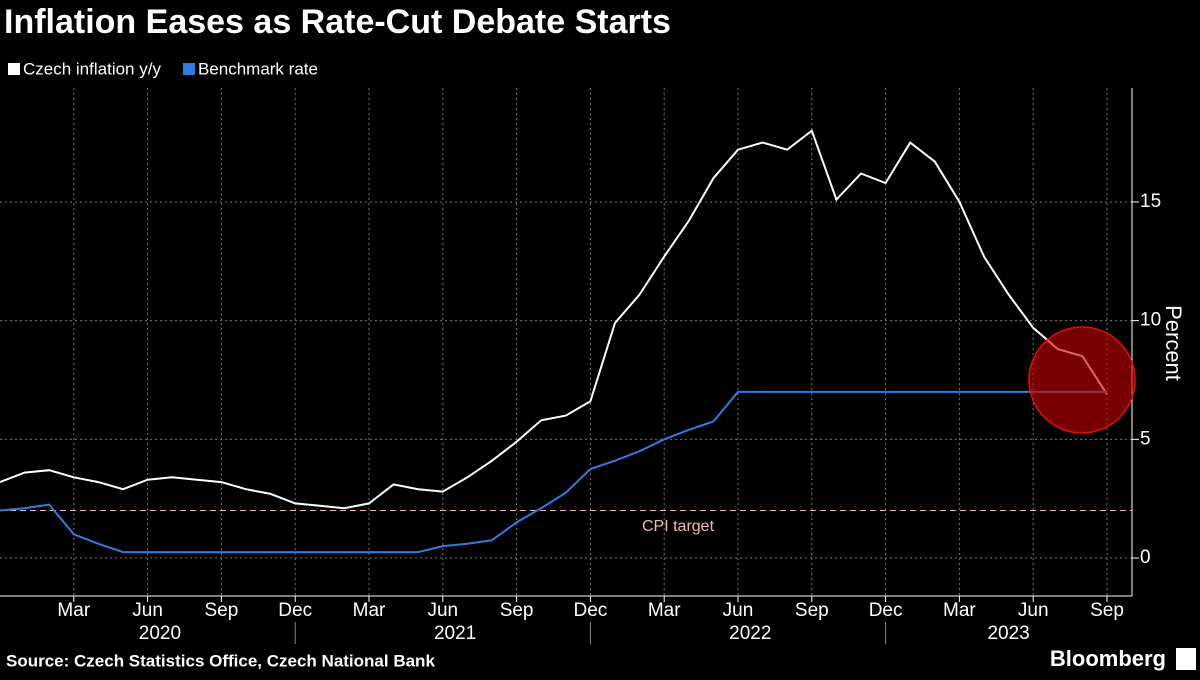 This screenshot has width=1200, height=680. What do you see at coordinates (1186, 659) in the screenshot?
I see `brand-icon` at bounding box center [1186, 659].